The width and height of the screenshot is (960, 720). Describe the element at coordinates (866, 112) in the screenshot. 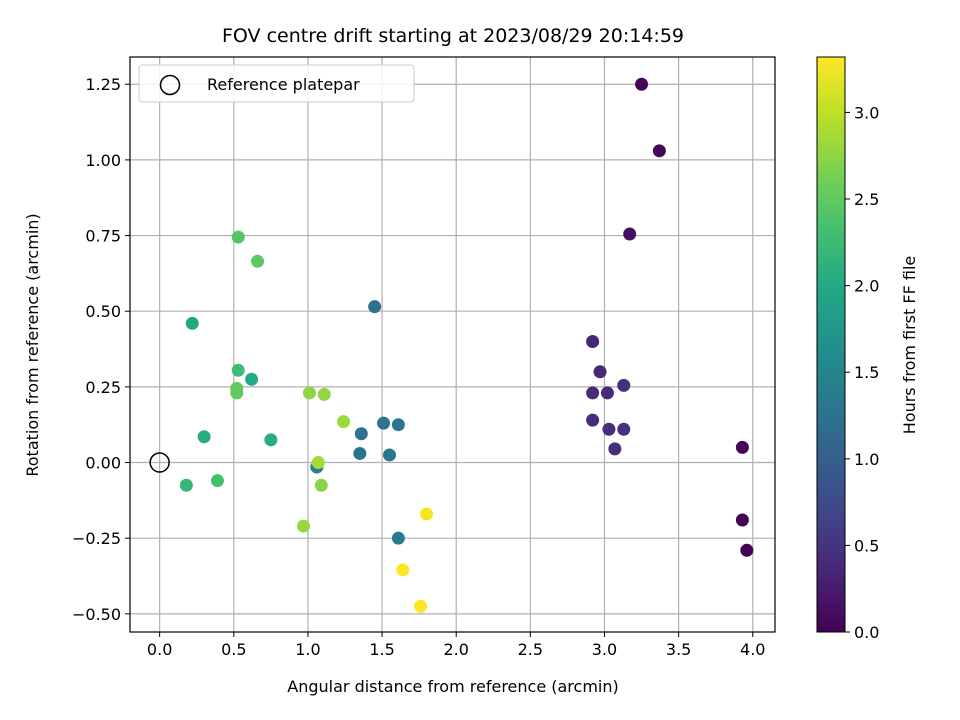

I see `colorbar-tick-label: 3.0` at that location.